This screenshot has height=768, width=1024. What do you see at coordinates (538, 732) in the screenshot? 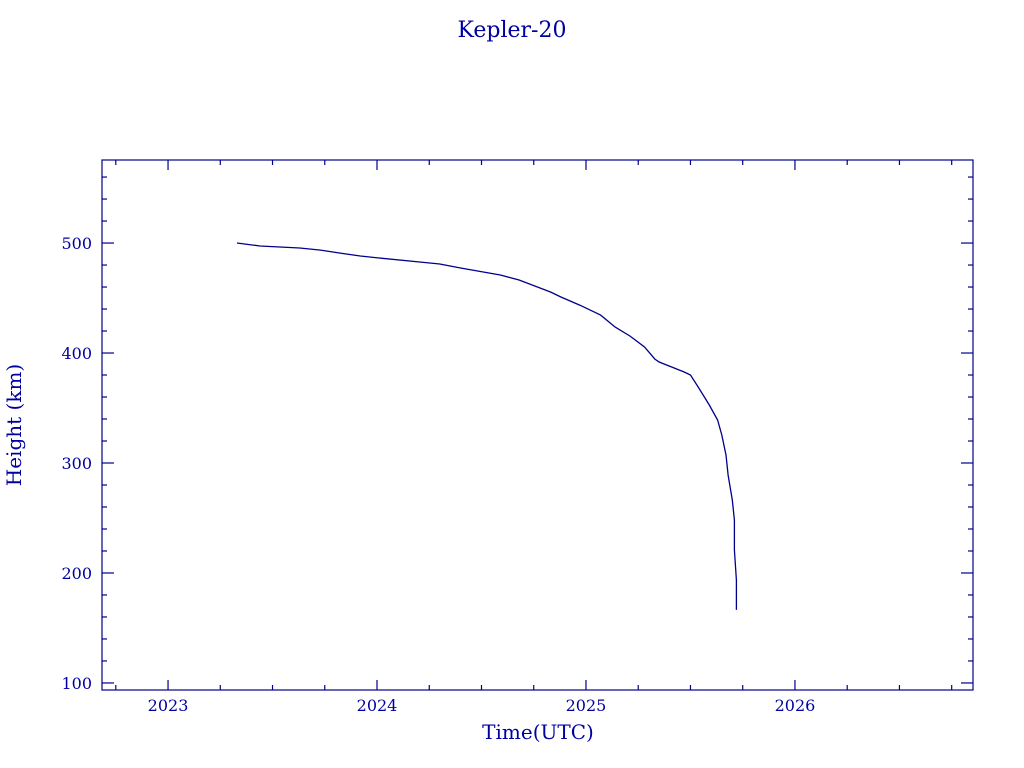
I see `x-axis-label: Time(UTC)` at bounding box center [538, 732].